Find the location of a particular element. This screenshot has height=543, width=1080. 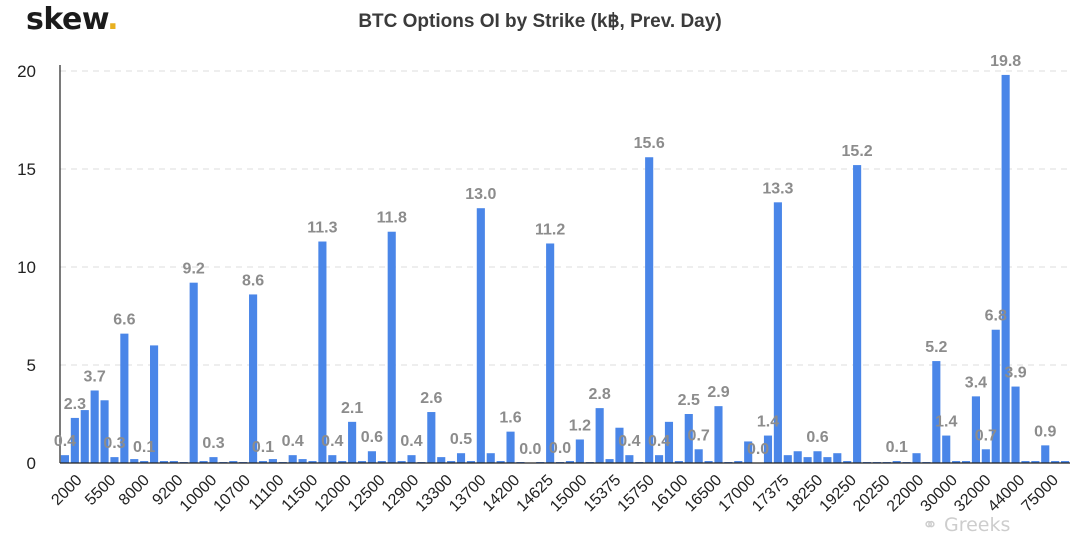

x-tick-label: 17375 is located at coordinates (771, 494).